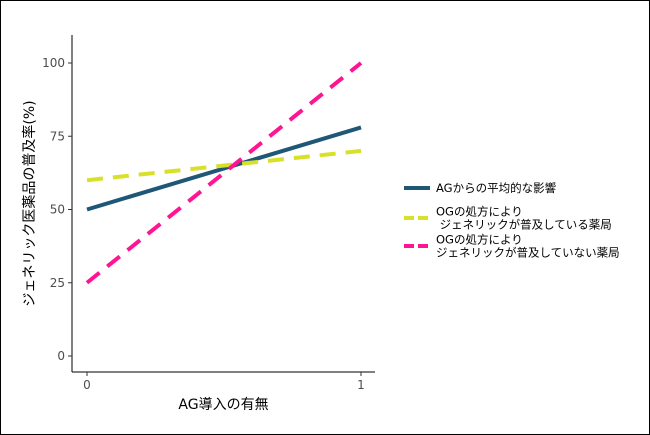 The height and width of the screenshot is (435, 650). I want to click on x-axis-title: AG導入の有無, so click(223, 405).